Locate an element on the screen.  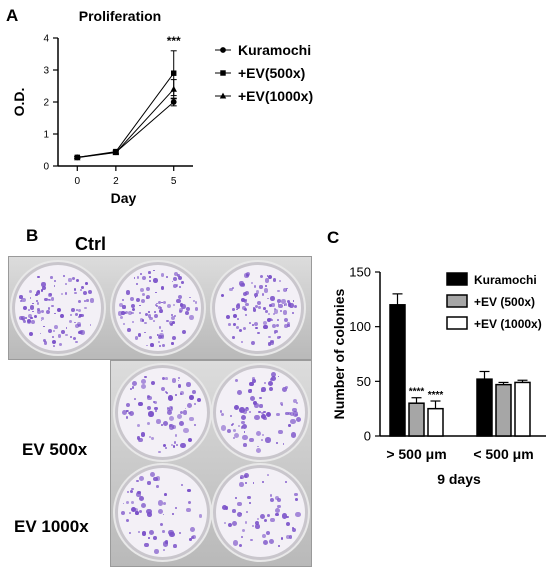
y-axis-title: Number of colonies is located at coordinates (339, 353).